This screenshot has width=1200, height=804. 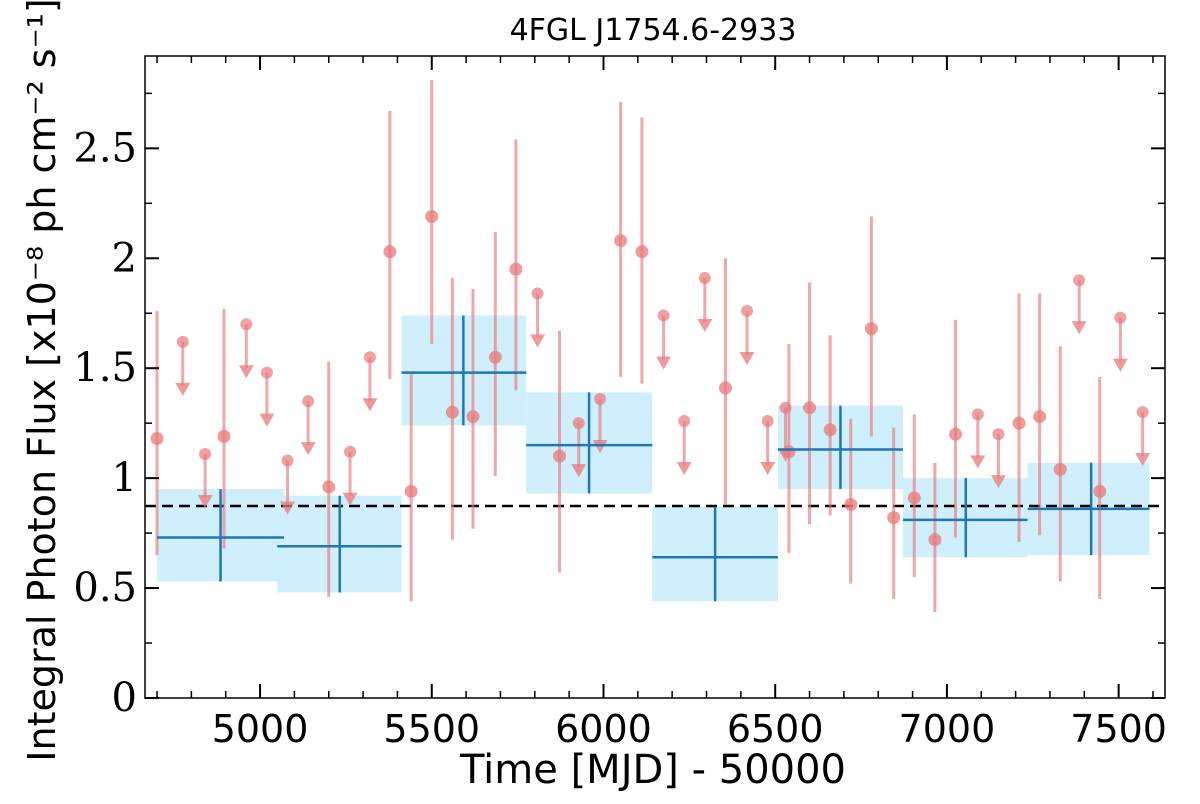 I want to click on y-tick-label: 1.5, so click(x=105, y=368).